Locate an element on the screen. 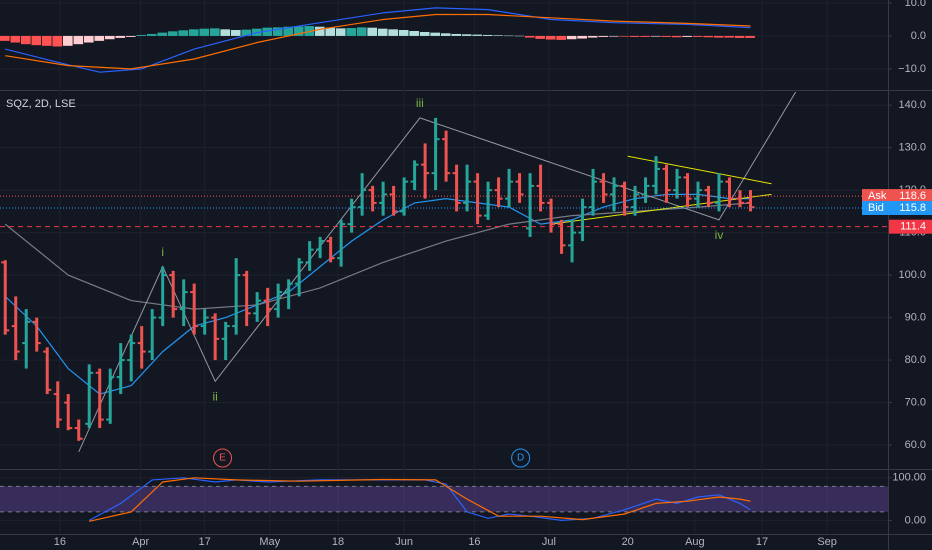  y-tick-label: 90.0 is located at coordinates (915, 318).